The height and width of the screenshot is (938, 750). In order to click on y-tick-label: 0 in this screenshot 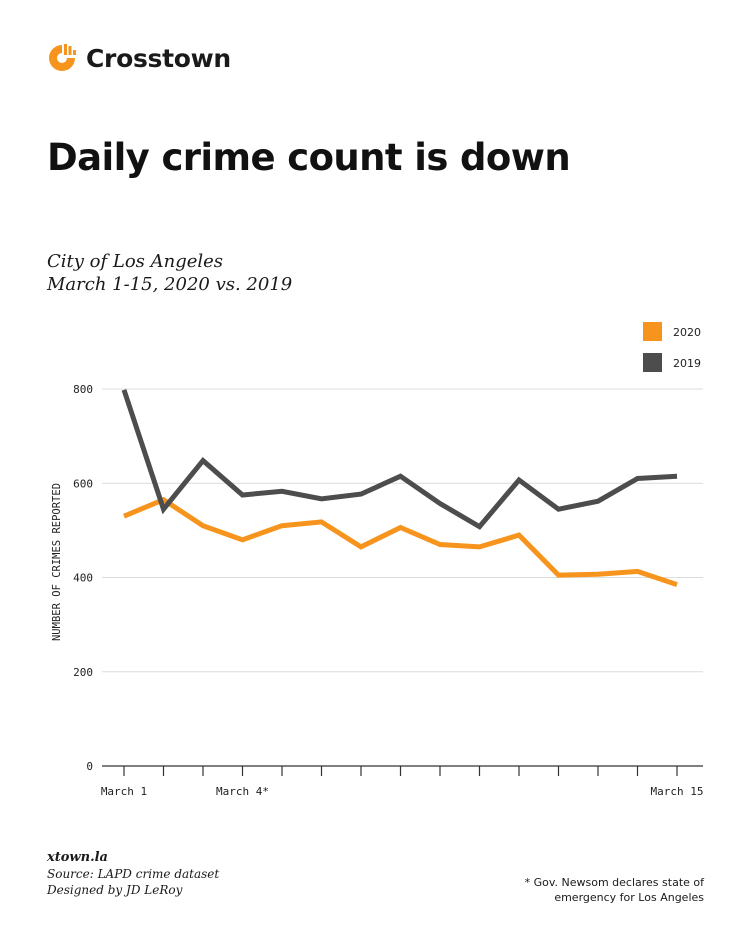, I will do `click(89, 766)`.